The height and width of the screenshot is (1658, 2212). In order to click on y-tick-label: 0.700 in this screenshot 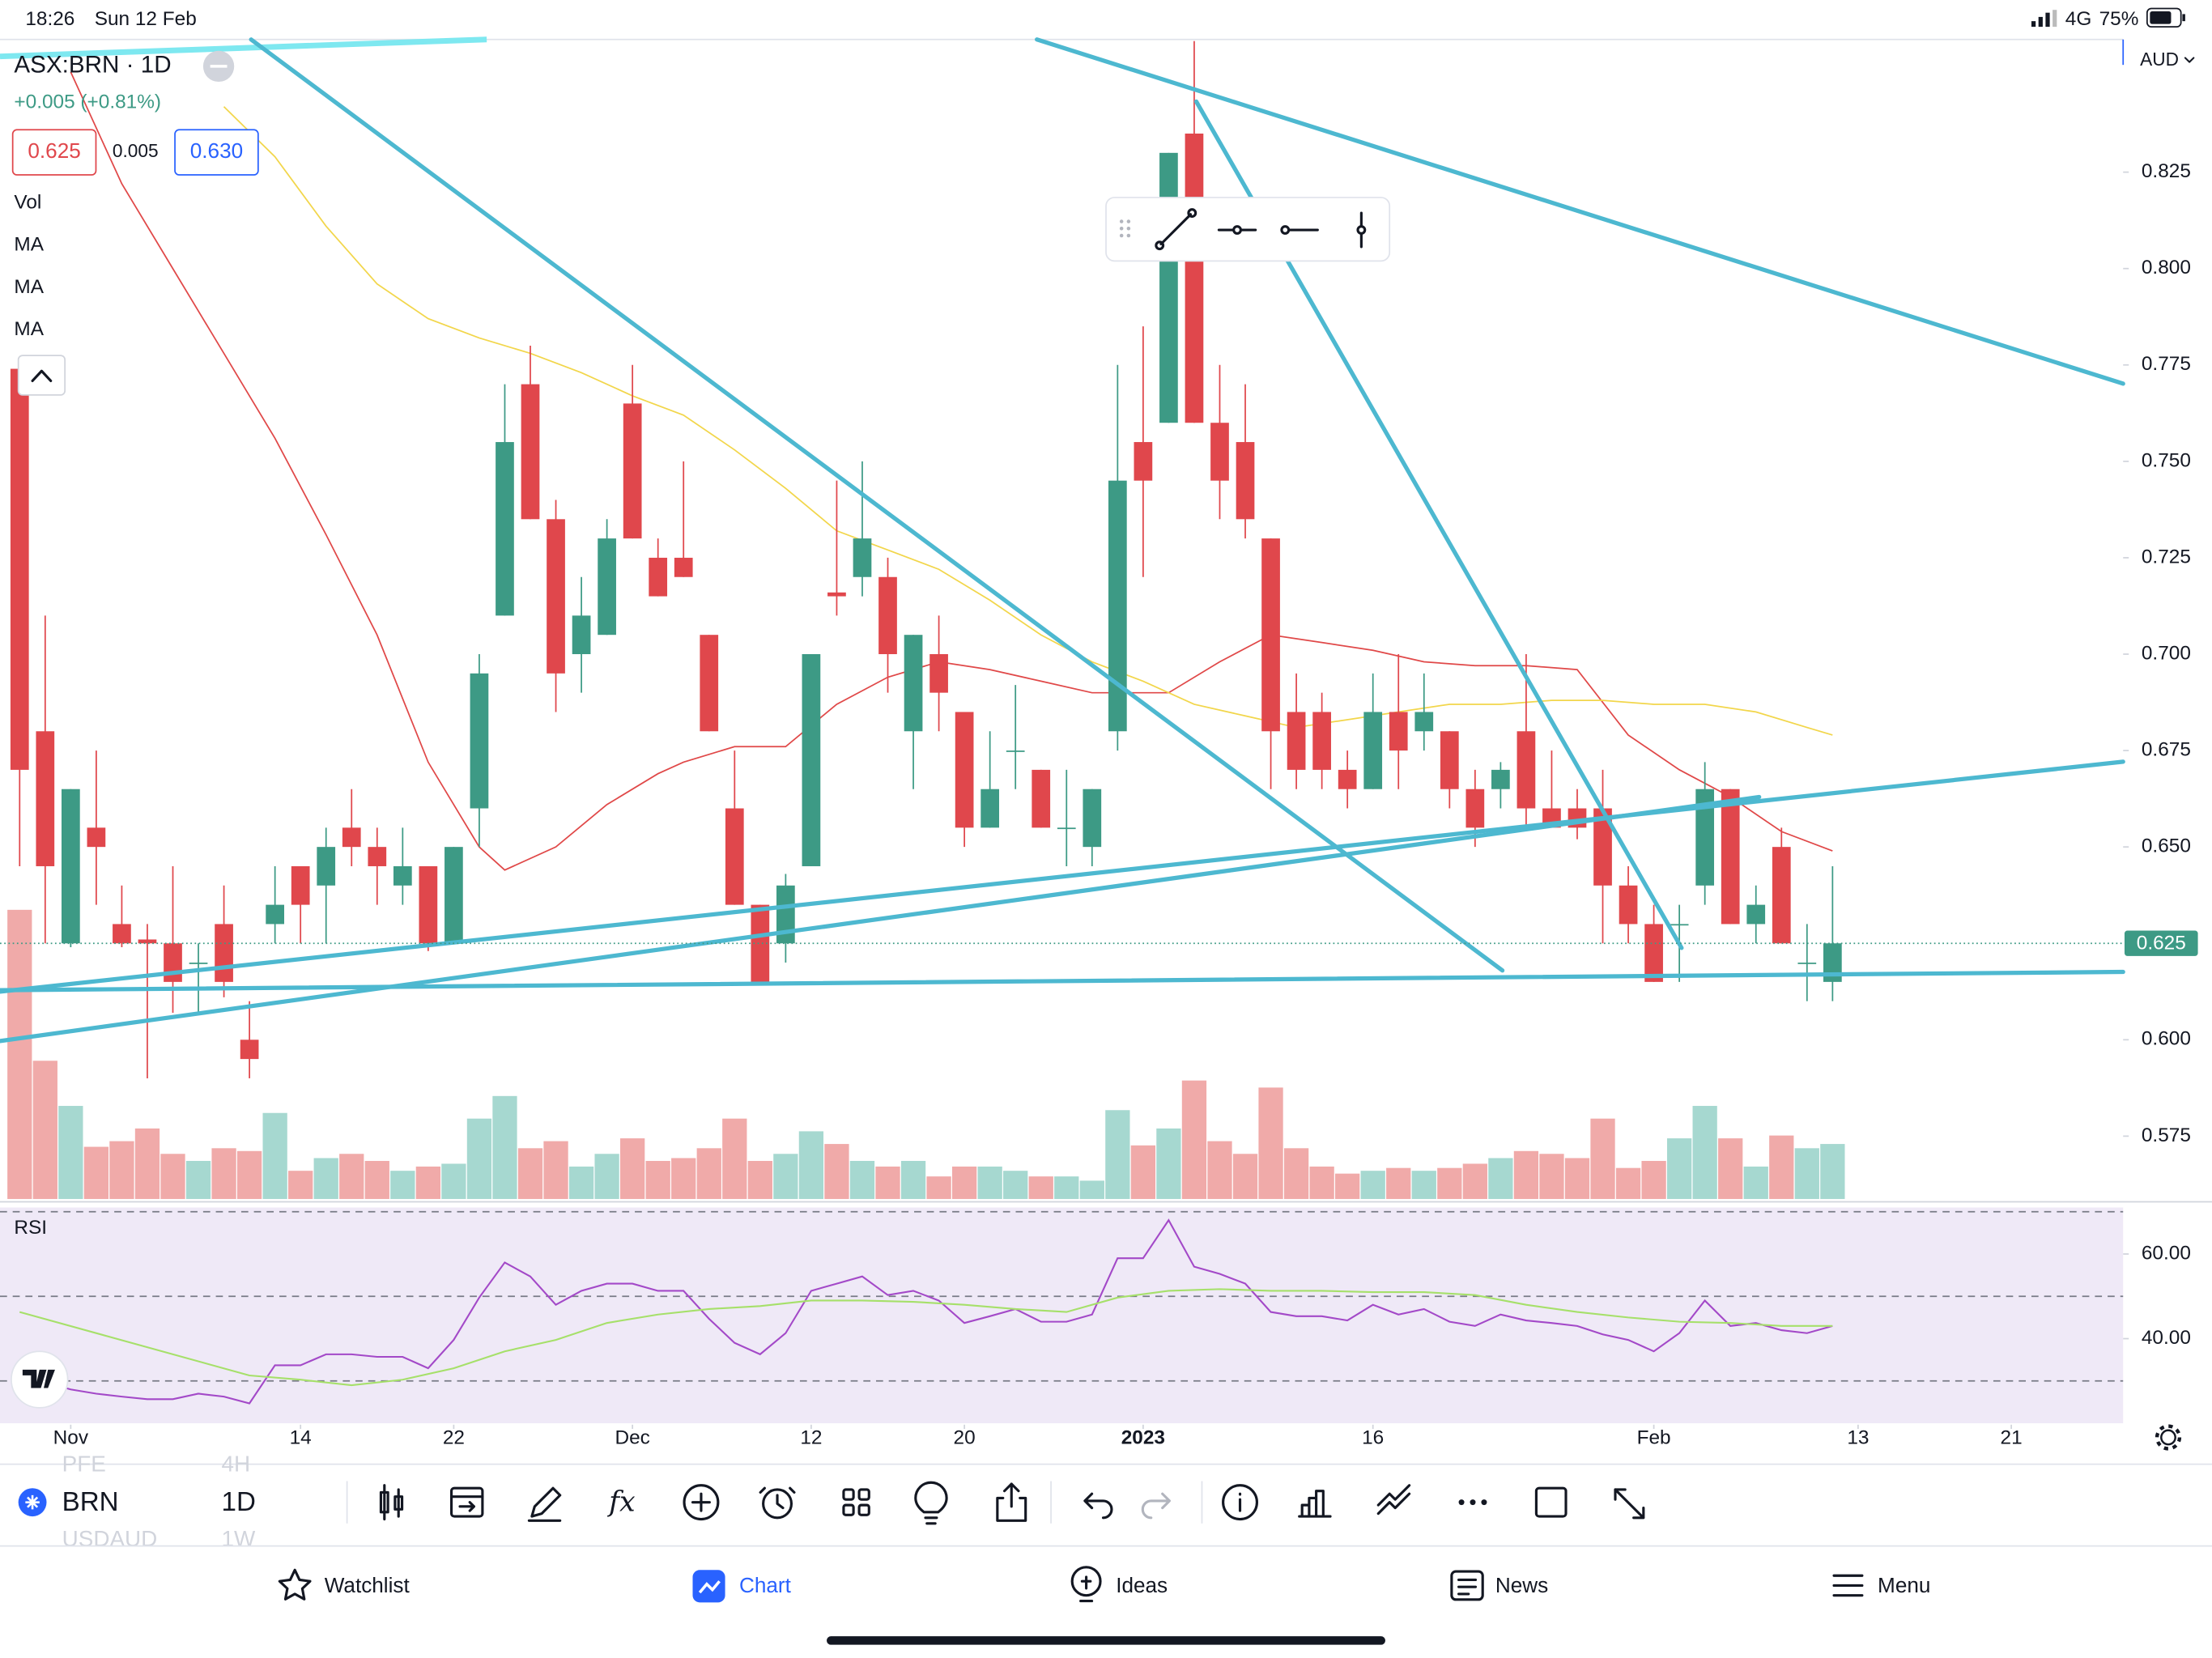, I will do `click(2166, 653)`.